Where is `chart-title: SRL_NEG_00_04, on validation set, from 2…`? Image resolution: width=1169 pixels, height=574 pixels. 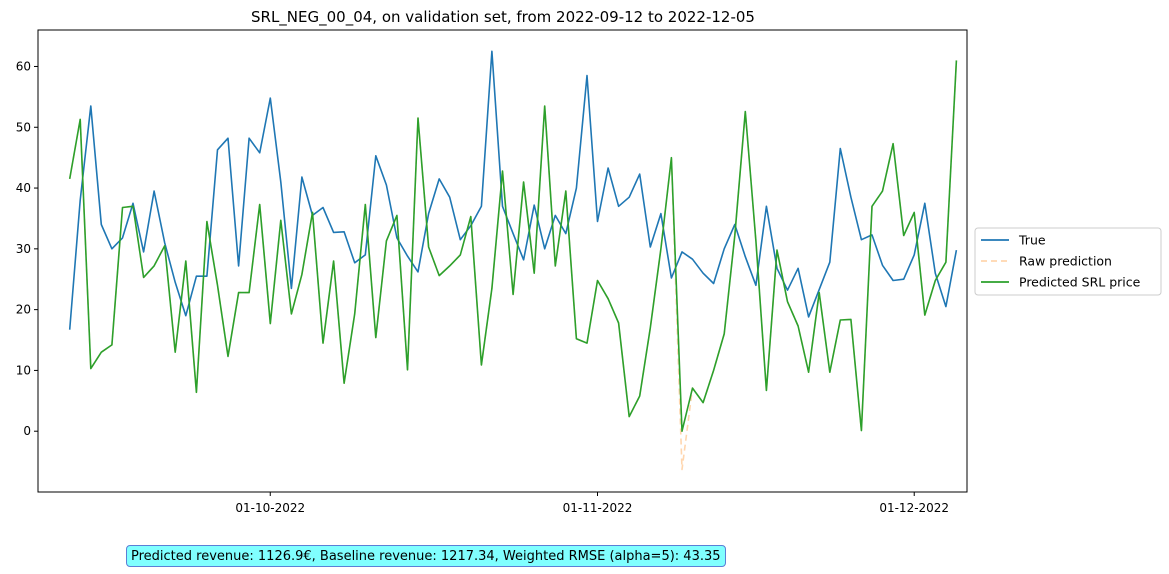
chart-title: SRL_NEG_00_04, on validation set, from 2… is located at coordinates (503, 17).